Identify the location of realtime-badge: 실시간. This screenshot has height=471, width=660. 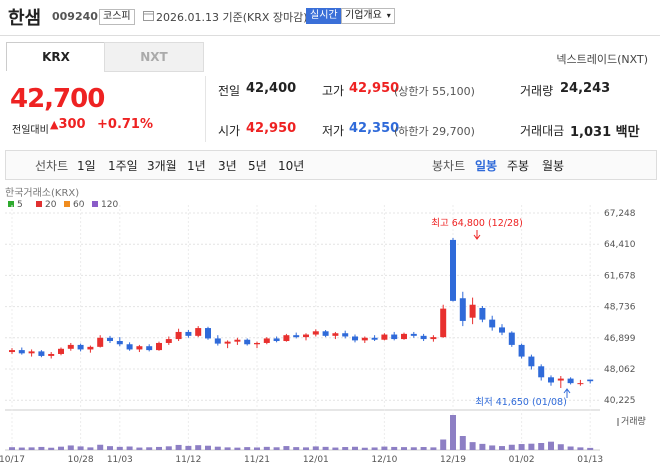
(324, 16).